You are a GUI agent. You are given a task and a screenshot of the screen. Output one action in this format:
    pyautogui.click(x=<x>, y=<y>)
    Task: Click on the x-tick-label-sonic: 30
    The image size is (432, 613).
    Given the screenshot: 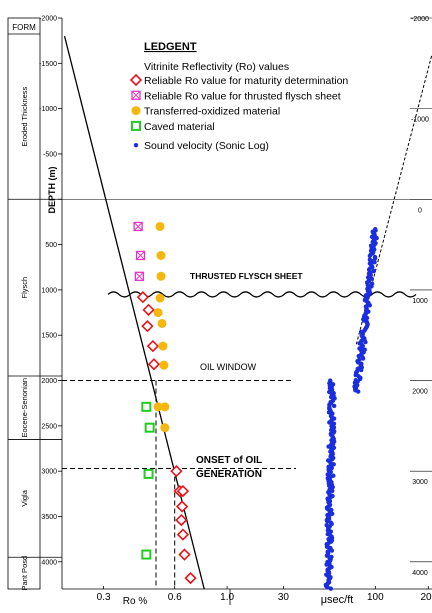 What is the action you would take?
    pyautogui.click(x=284, y=597)
    